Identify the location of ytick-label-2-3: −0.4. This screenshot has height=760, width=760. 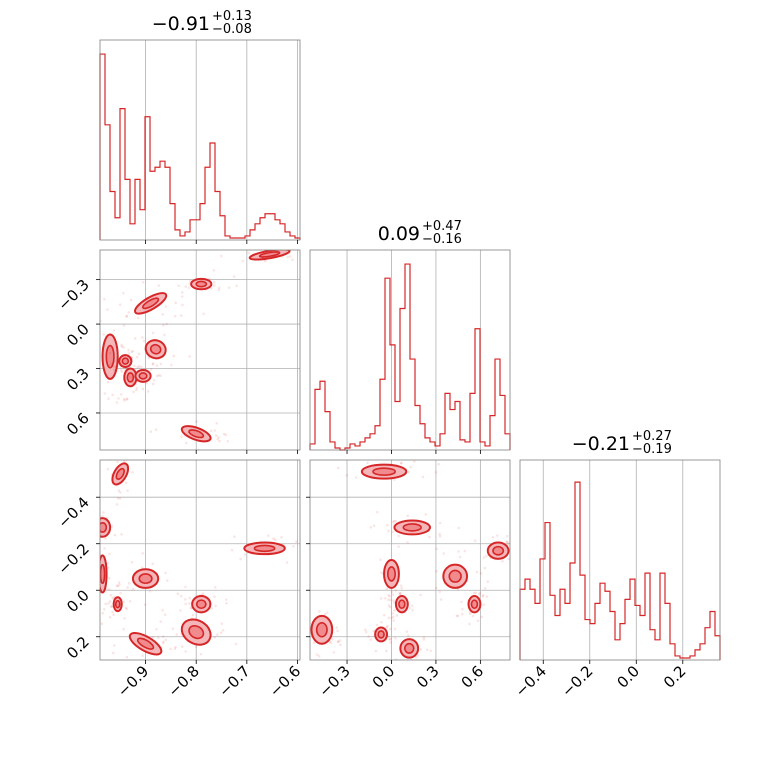
(73, 512).